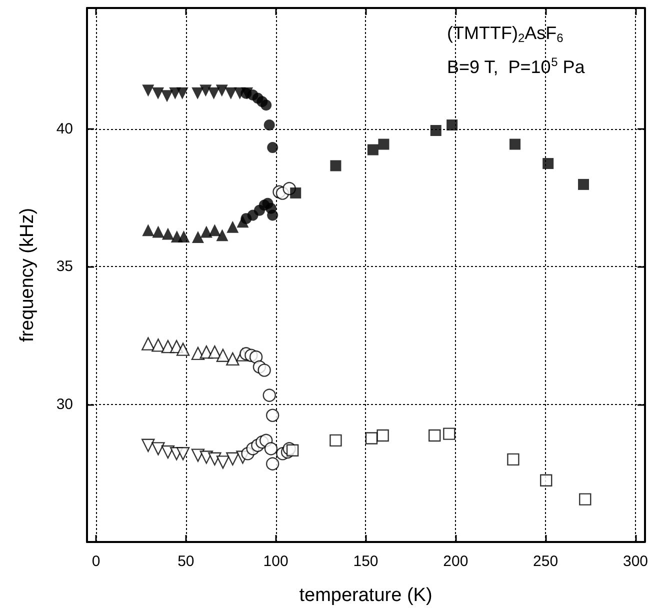  I want to click on x-axis-title: temperature (K), so click(365, 595).